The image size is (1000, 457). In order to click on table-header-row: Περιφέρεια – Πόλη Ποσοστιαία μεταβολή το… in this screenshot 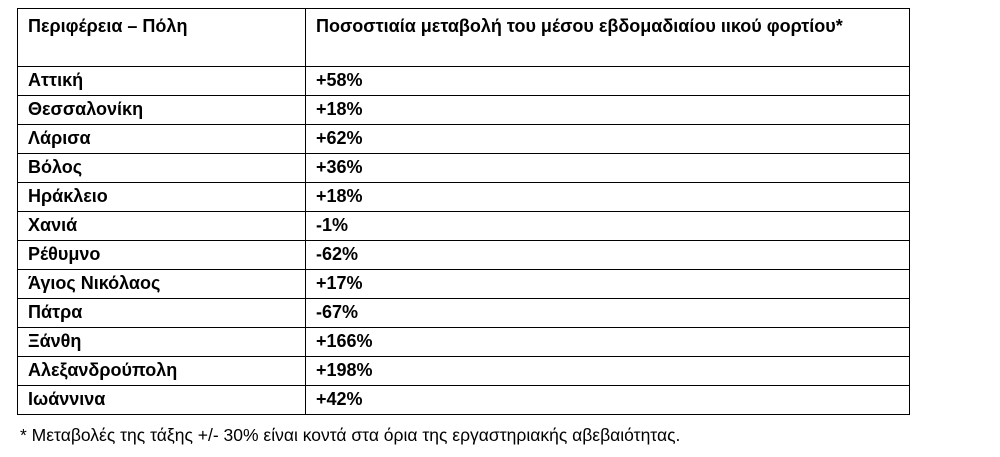, I will do `click(463, 37)`.